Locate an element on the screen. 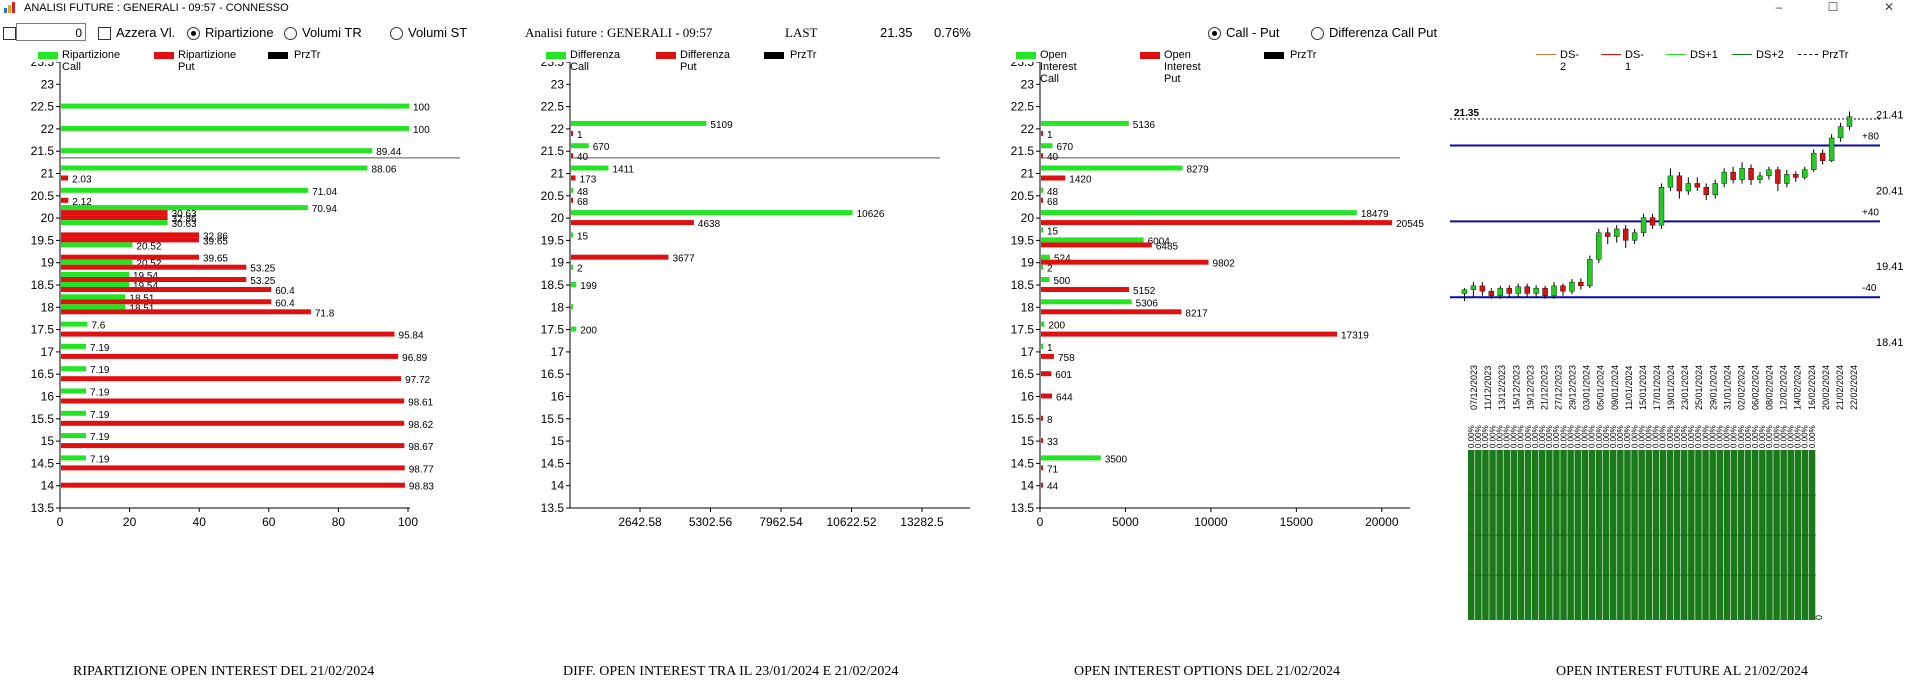 The width and height of the screenshot is (1920, 681). x-tick-label: 2642.58 is located at coordinates (640, 522).